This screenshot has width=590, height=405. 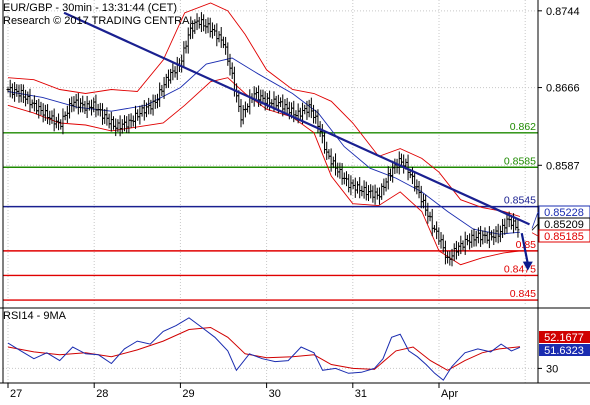 I want to click on price-tag-box, so click(x=564, y=236).